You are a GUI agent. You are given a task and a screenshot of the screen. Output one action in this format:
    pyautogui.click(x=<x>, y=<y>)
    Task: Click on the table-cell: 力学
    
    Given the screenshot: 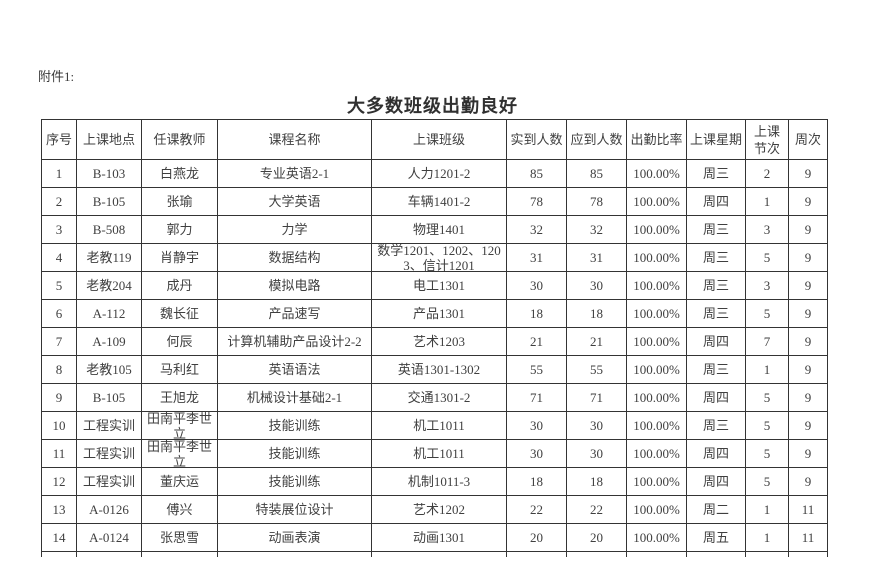 What is the action you would take?
    pyautogui.click(x=294, y=229)
    